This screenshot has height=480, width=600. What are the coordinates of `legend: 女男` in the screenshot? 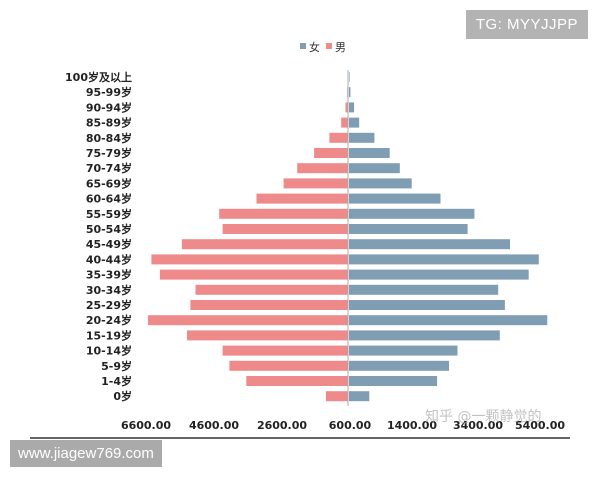 It's located at (323, 47).